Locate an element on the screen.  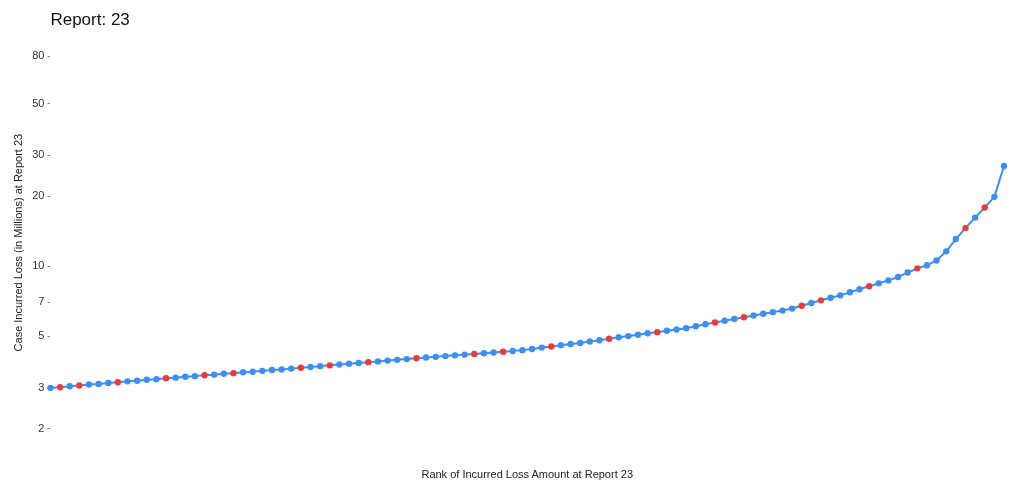
y-tick-label: 30 is located at coordinates (38, 154).